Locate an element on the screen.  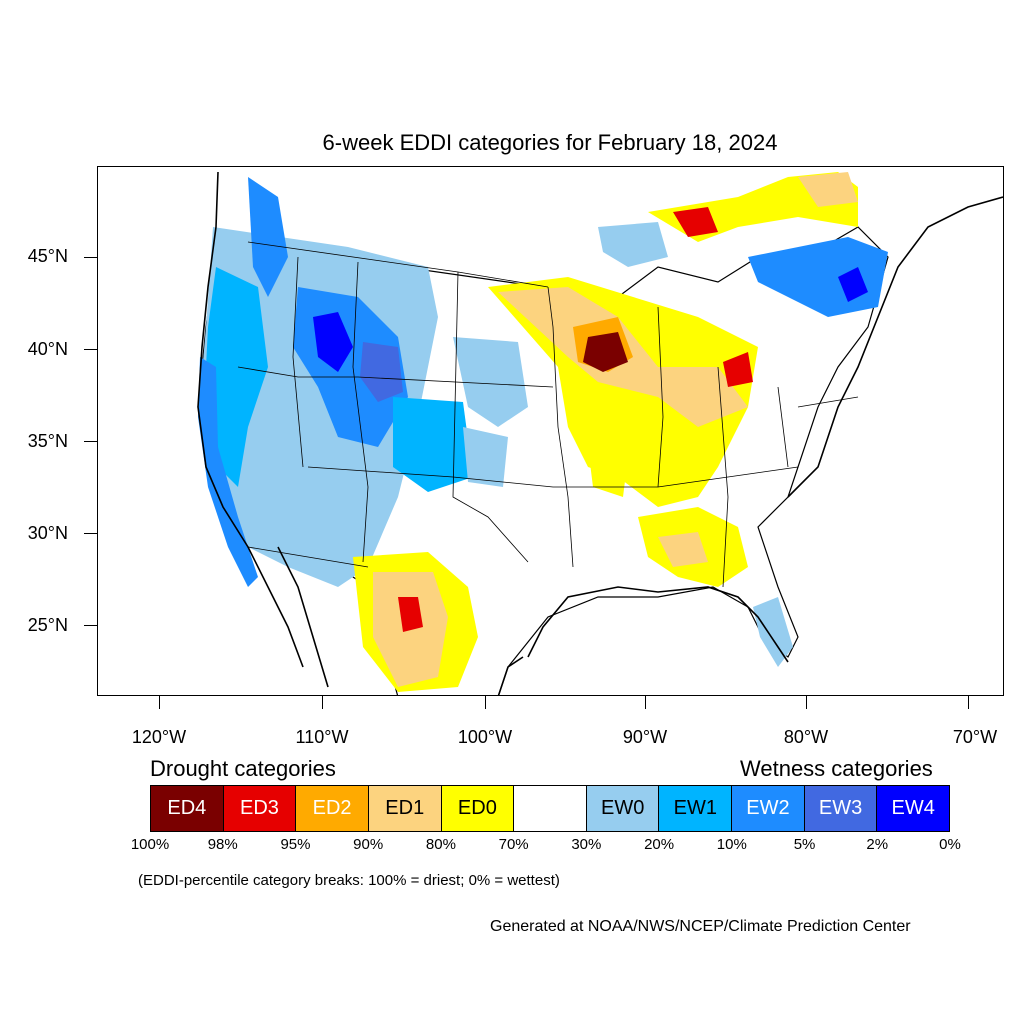
drought-categories-heading: Drought categories is located at coordinates (243, 768).